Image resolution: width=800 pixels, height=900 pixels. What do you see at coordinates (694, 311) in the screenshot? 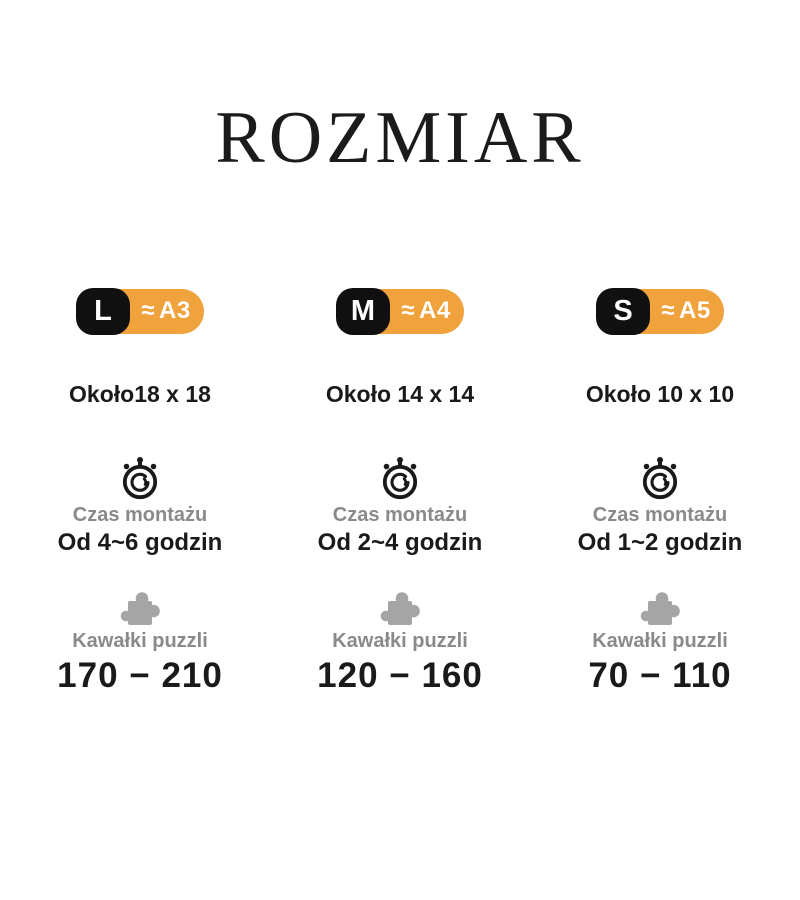
I see `paper-size-text: A5` at bounding box center [694, 311].